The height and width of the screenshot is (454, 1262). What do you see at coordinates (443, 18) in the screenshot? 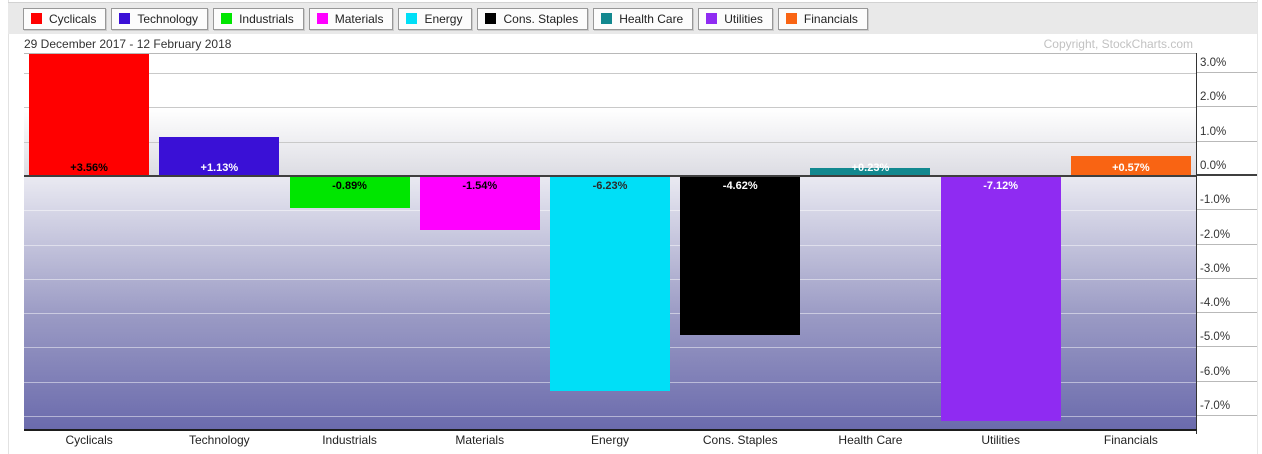
I see `legend-item-label: Energy` at bounding box center [443, 18].